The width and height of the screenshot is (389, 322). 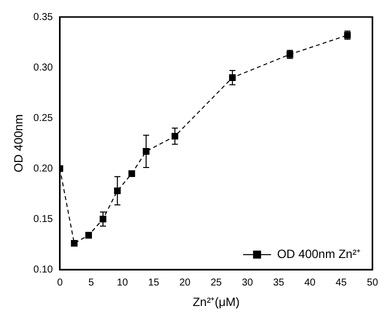 I want to click on y-tick-label: 0.10, so click(x=43, y=270).